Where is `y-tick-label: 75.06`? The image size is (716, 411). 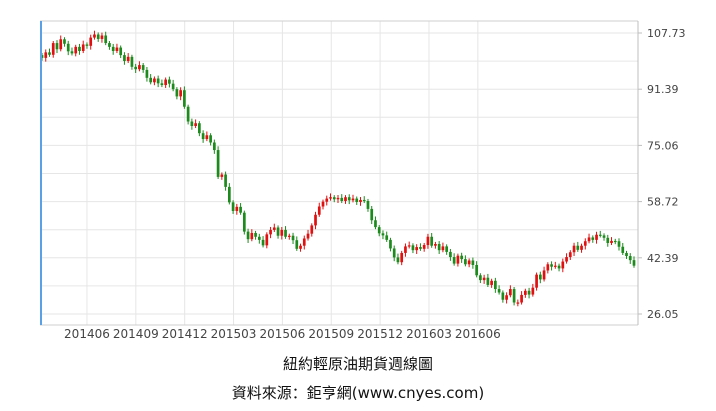 y-tick-label: 75.06 is located at coordinates (663, 145).